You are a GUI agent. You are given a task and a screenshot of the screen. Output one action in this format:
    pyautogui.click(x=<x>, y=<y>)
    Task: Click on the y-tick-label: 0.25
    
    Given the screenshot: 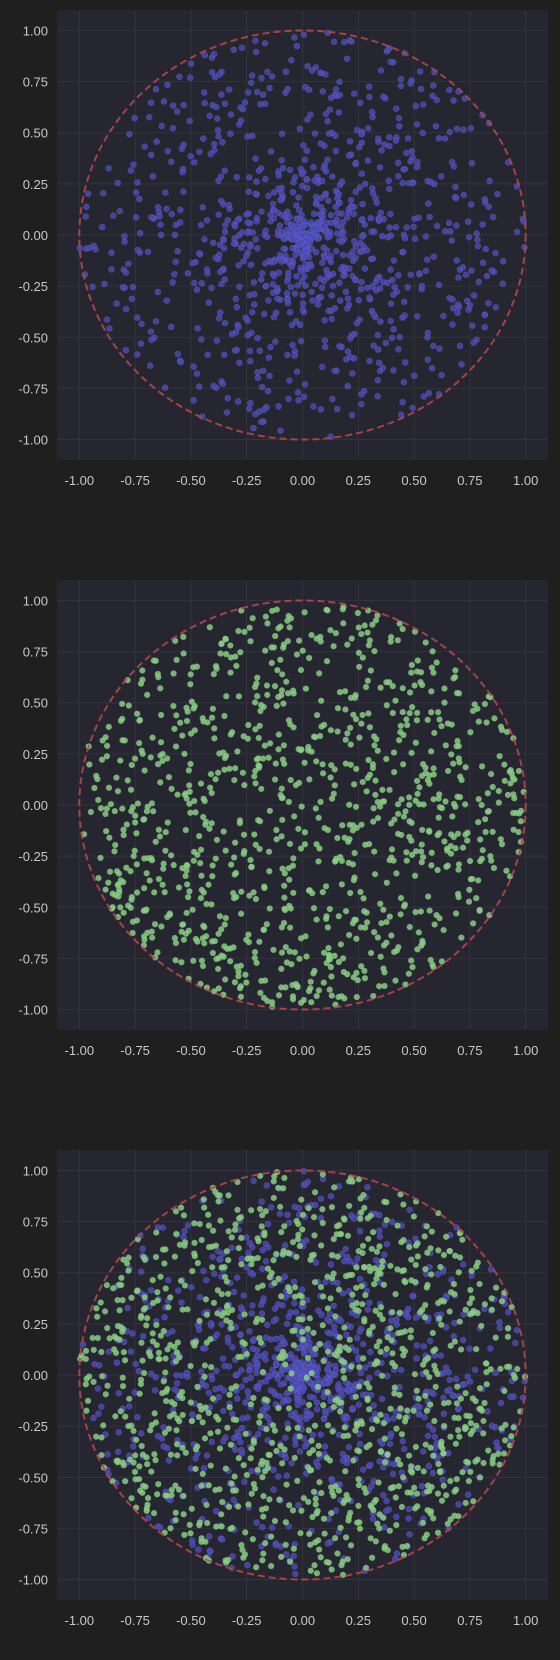 What is the action you would take?
    pyautogui.click(x=35, y=184)
    